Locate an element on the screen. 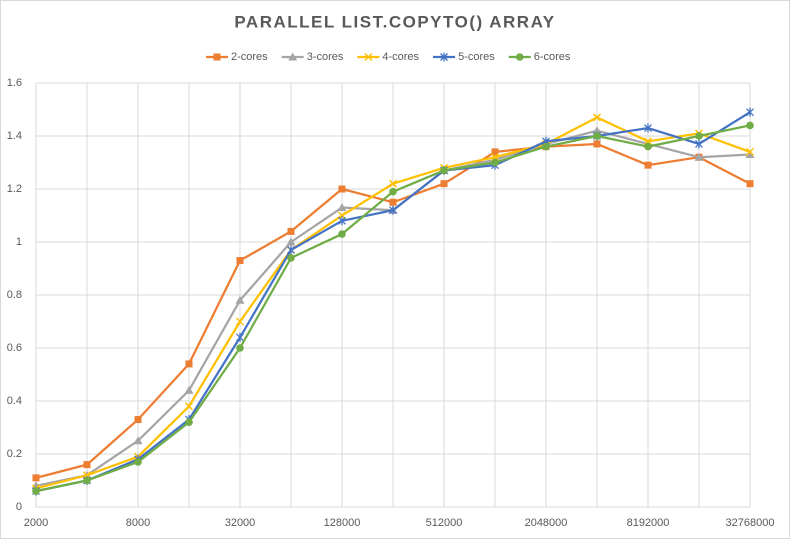 Image resolution: width=790 pixels, height=539 pixels. x-tick-label: 512000 is located at coordinates (444, 523).